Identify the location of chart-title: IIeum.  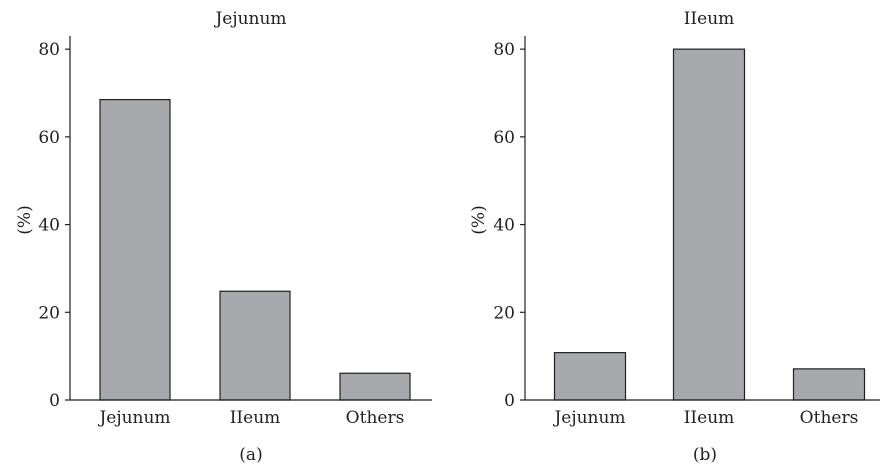
(709, 19).